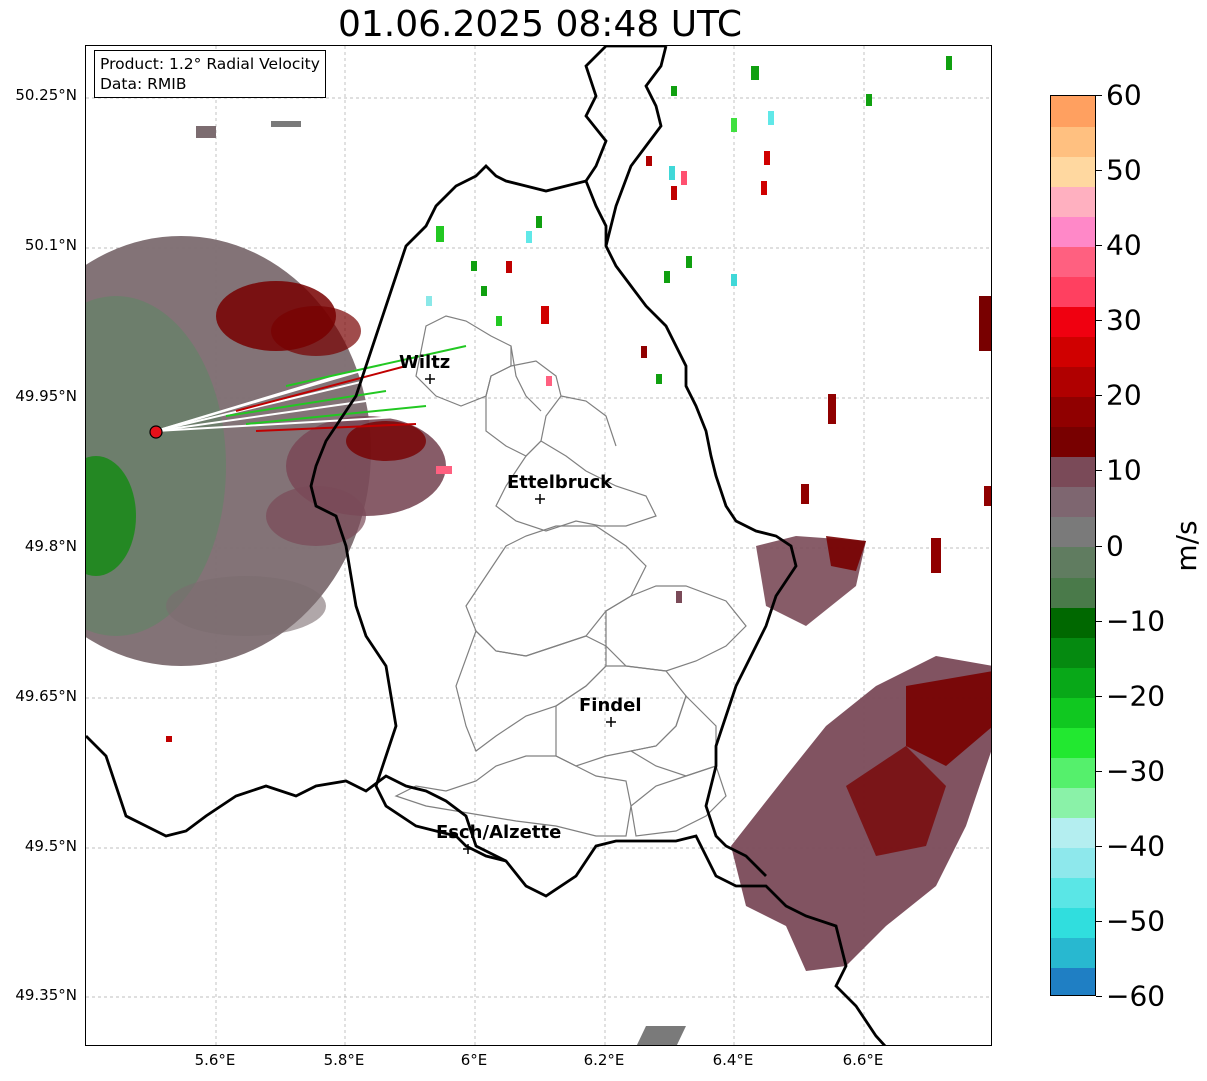  I want to click on lon-tick-label: 6.4°E, so click(733, 1060).